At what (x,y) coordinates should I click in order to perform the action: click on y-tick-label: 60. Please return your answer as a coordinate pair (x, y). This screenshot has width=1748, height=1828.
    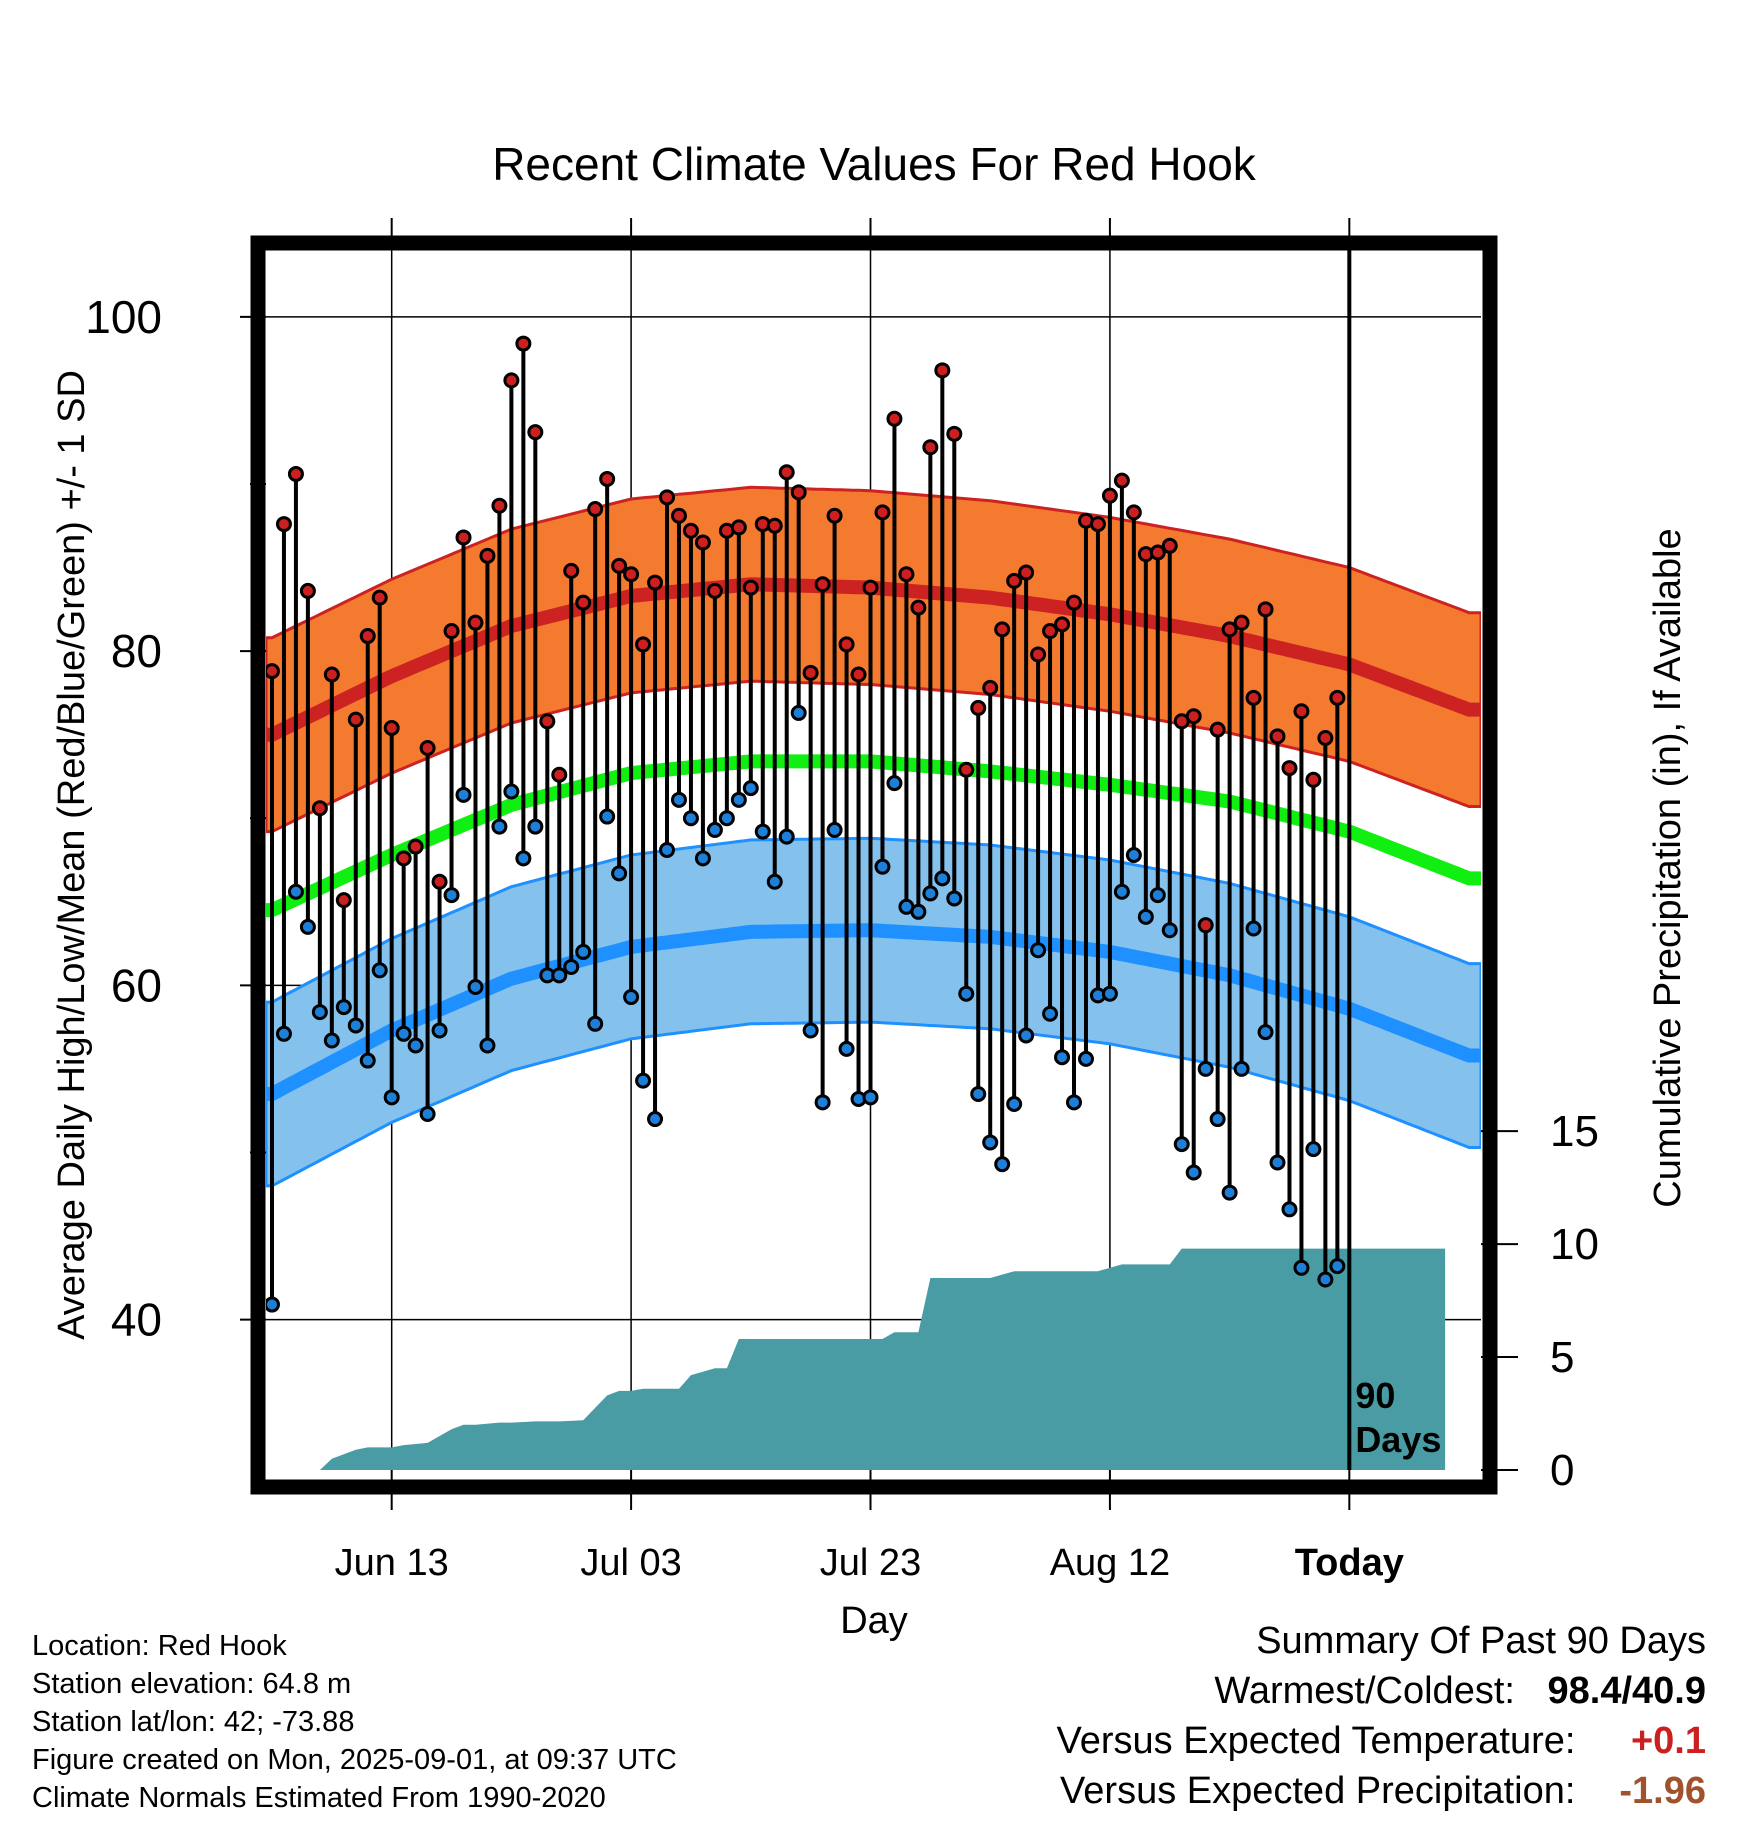
    Looking at the image, I should click on (136, 985).